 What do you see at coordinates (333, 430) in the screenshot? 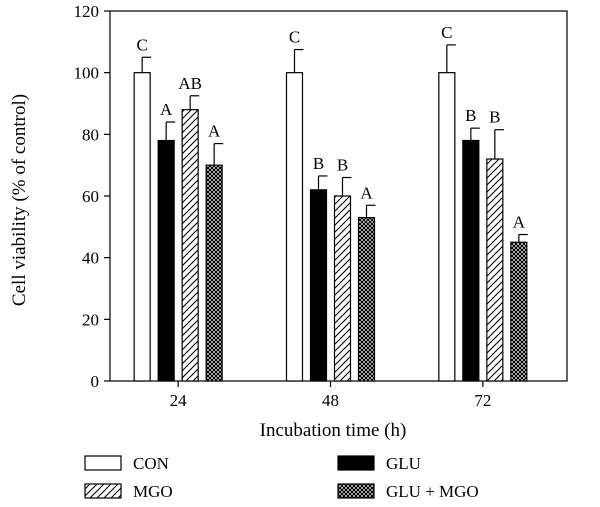
I see `x-axis-title: Incubation time (h)` at bounding box center [333, 430].